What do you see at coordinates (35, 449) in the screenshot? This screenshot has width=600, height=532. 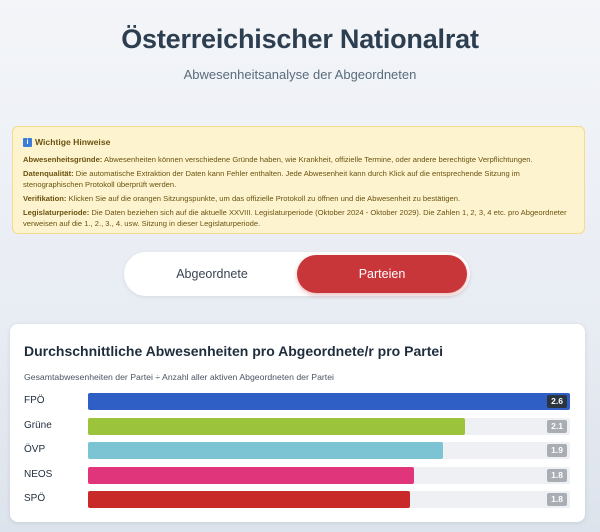 I see `bar-label: ÖVP` at bounding box center [35, 449].